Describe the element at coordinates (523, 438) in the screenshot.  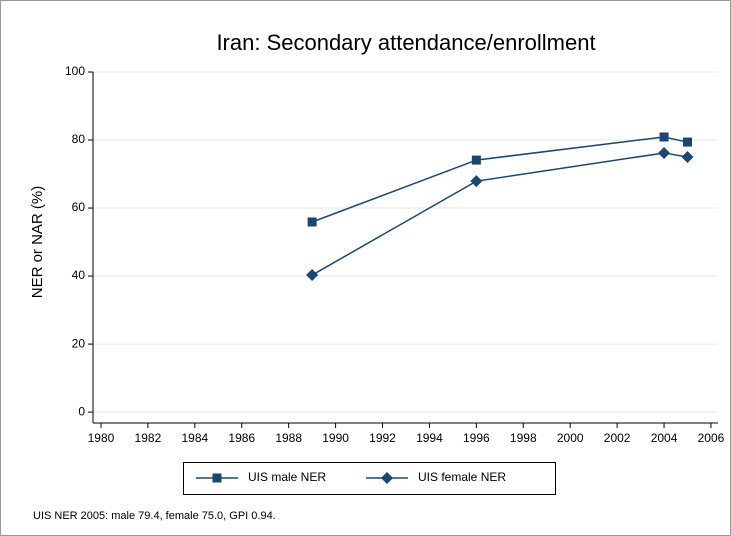
I see `x-tick-label: 1998` at that location.